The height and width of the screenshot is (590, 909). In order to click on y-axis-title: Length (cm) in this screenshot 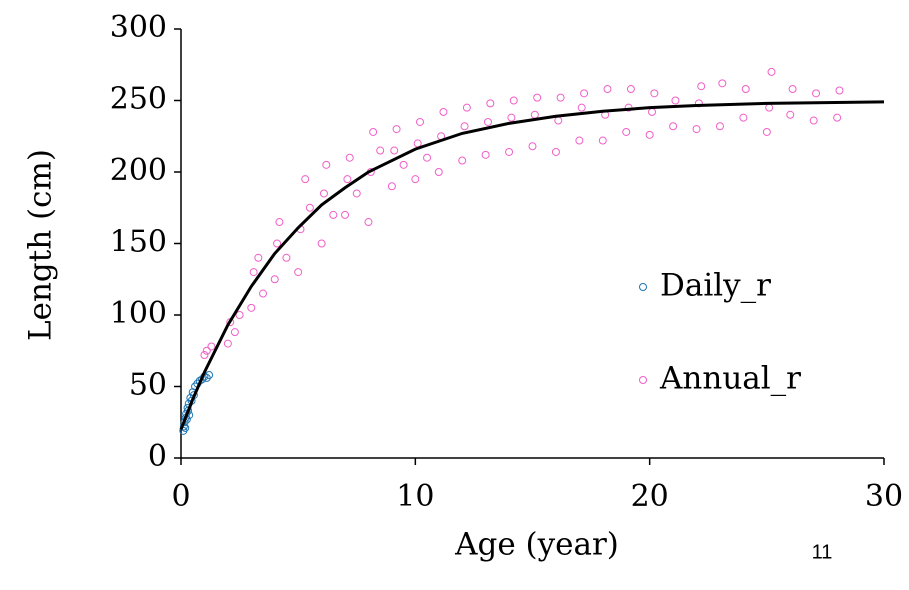, I will do `click(41, 245)`.